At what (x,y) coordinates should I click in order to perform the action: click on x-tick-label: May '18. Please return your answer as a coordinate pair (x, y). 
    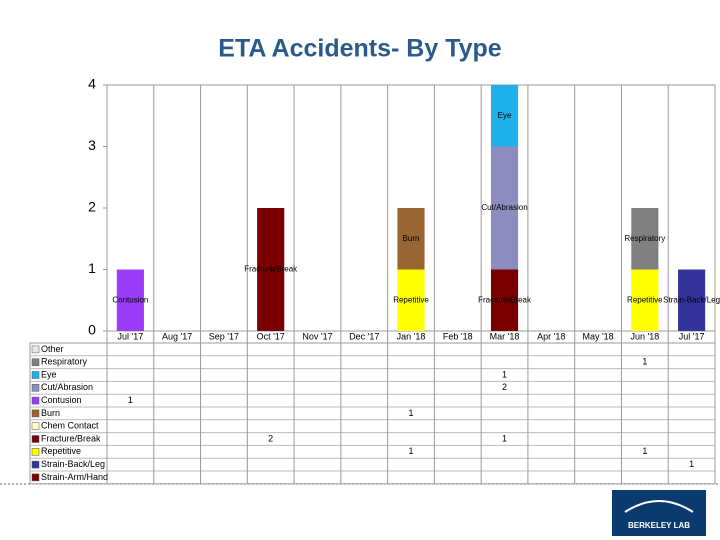
    Looking at the image, I should click on (597, 336).